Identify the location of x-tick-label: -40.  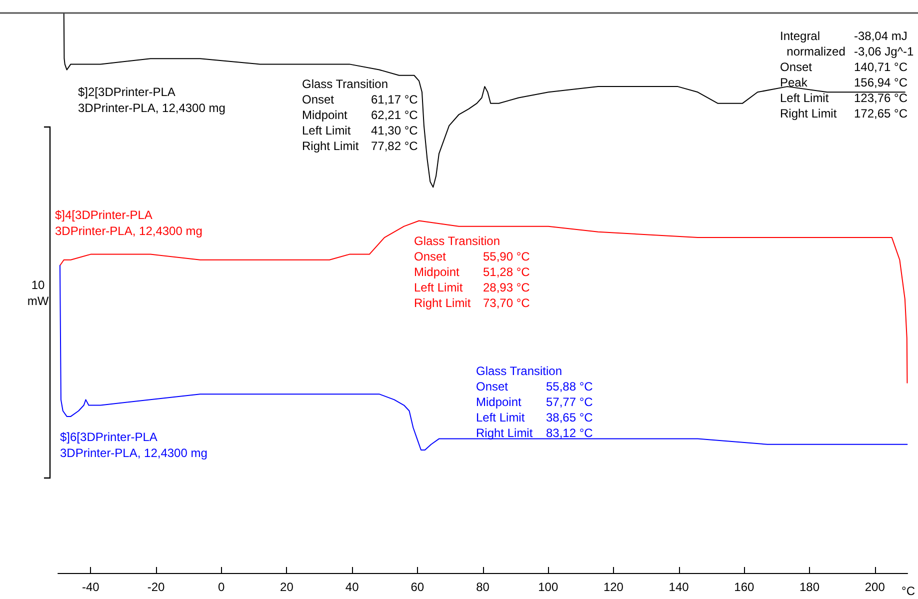
(91, 587).